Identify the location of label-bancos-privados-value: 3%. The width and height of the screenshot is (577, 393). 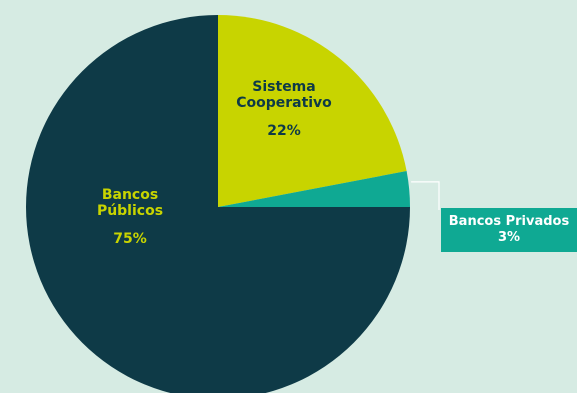
(509, 237).